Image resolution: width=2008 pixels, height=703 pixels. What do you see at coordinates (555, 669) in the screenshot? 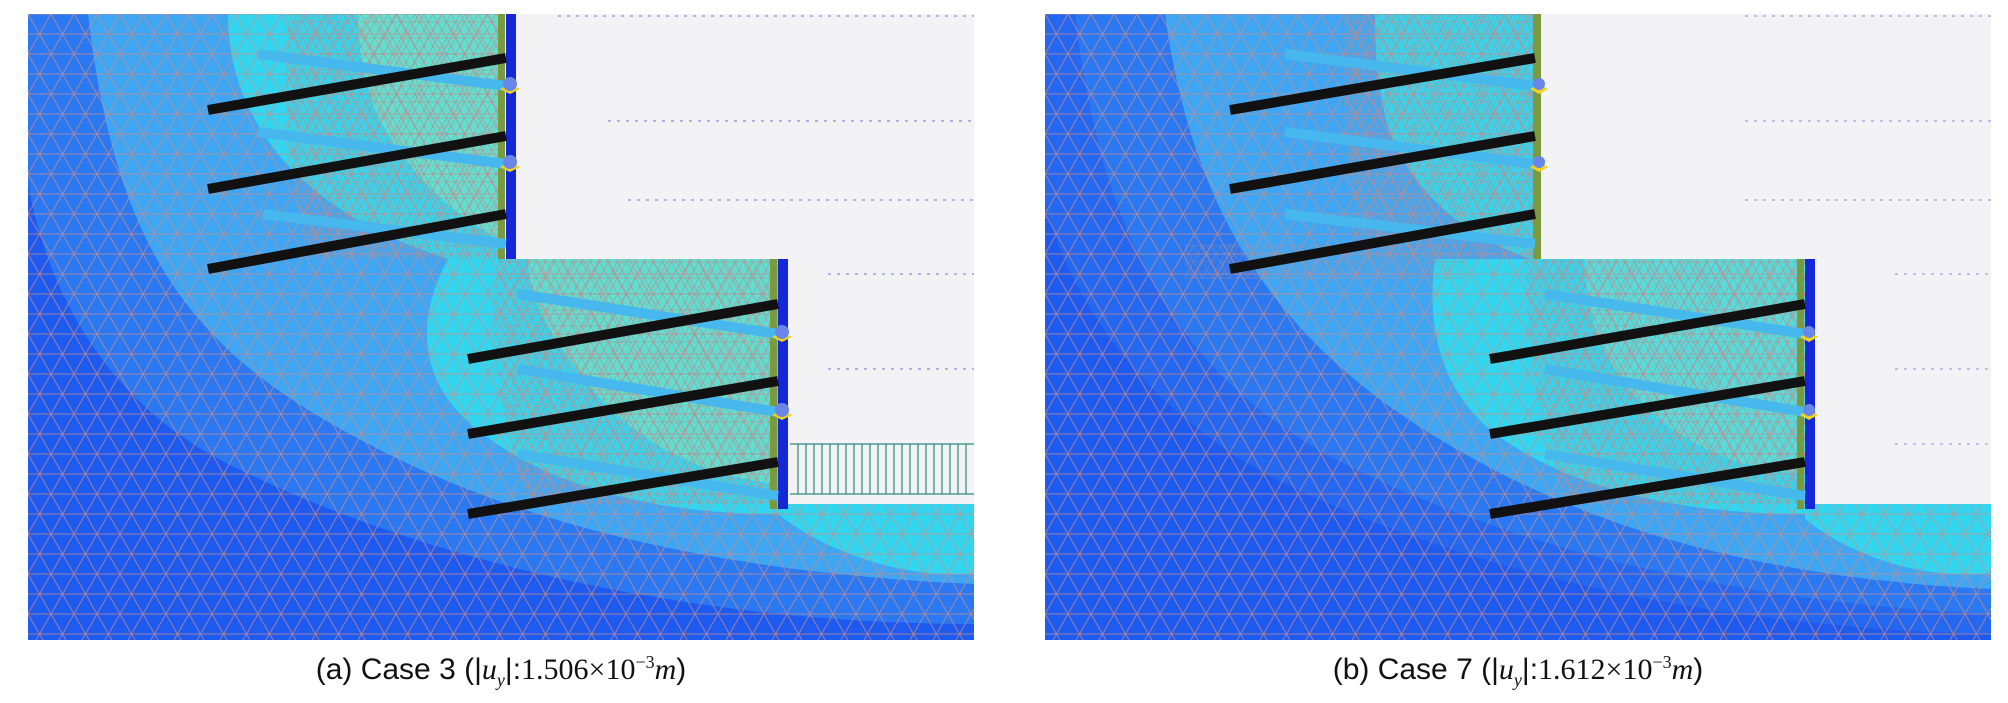
I see `displacement-value: 1.506` at bounding box center [555, 669].